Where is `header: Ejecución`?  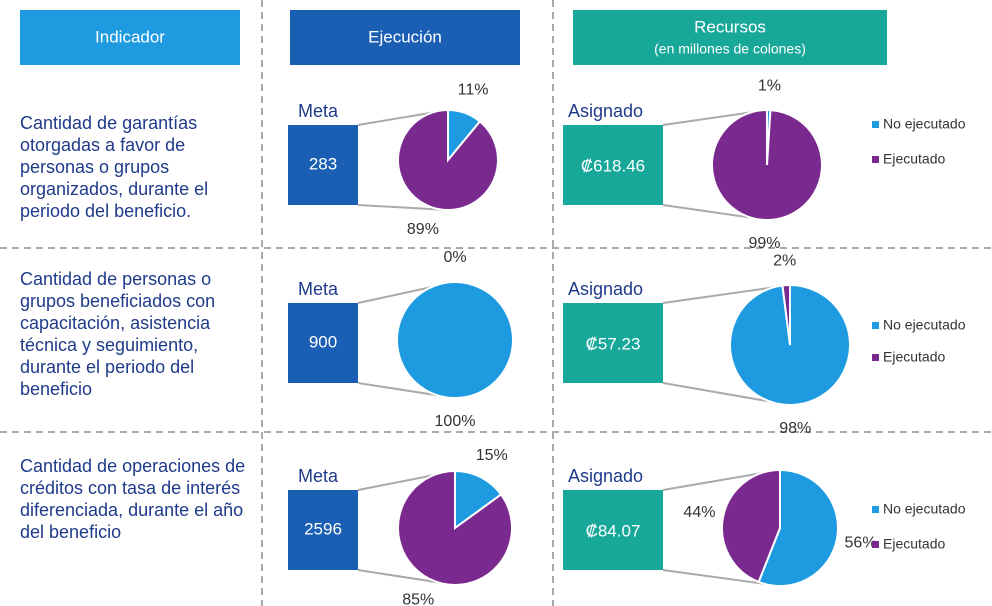
header: Ejecución is located at coordinates (405, 36).